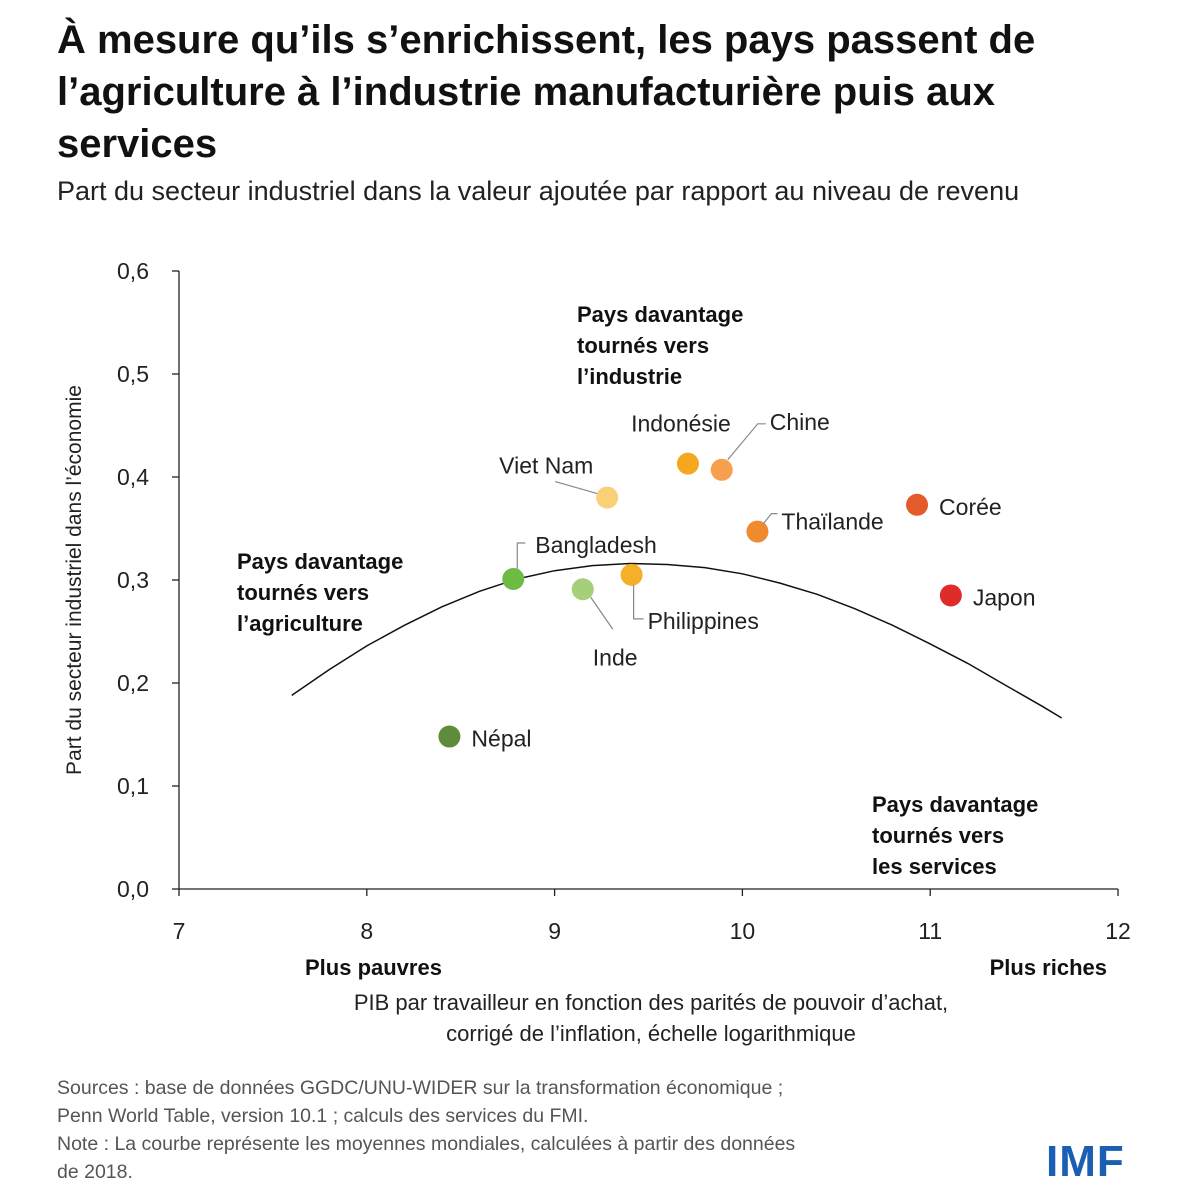  I want to click on point-label-philippines: Philippines, so click(703, 621).